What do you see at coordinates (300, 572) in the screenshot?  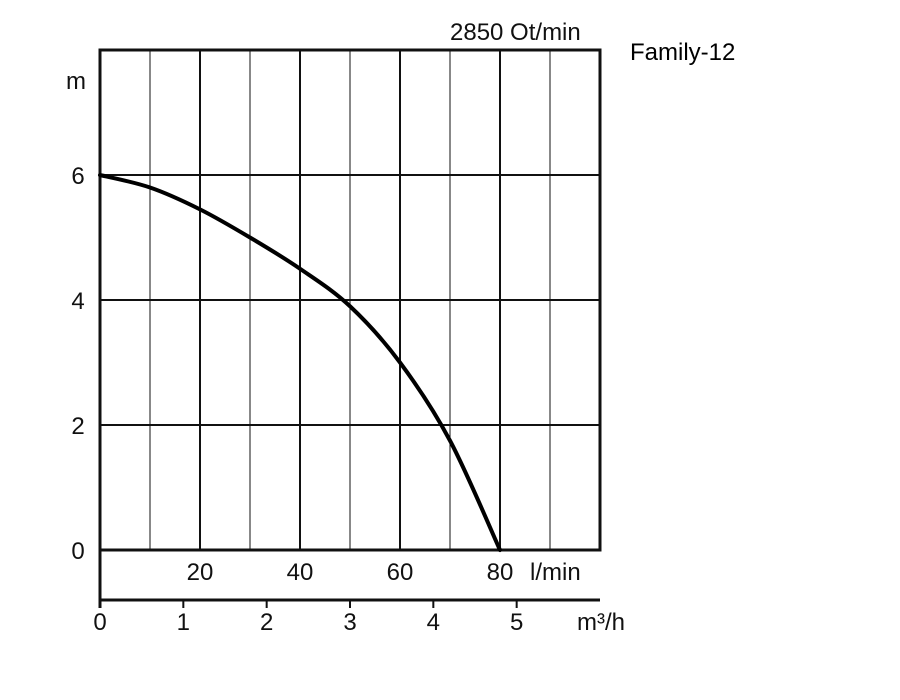 I see `lmin-tick-label: 40` at bounding box center [300, 572].